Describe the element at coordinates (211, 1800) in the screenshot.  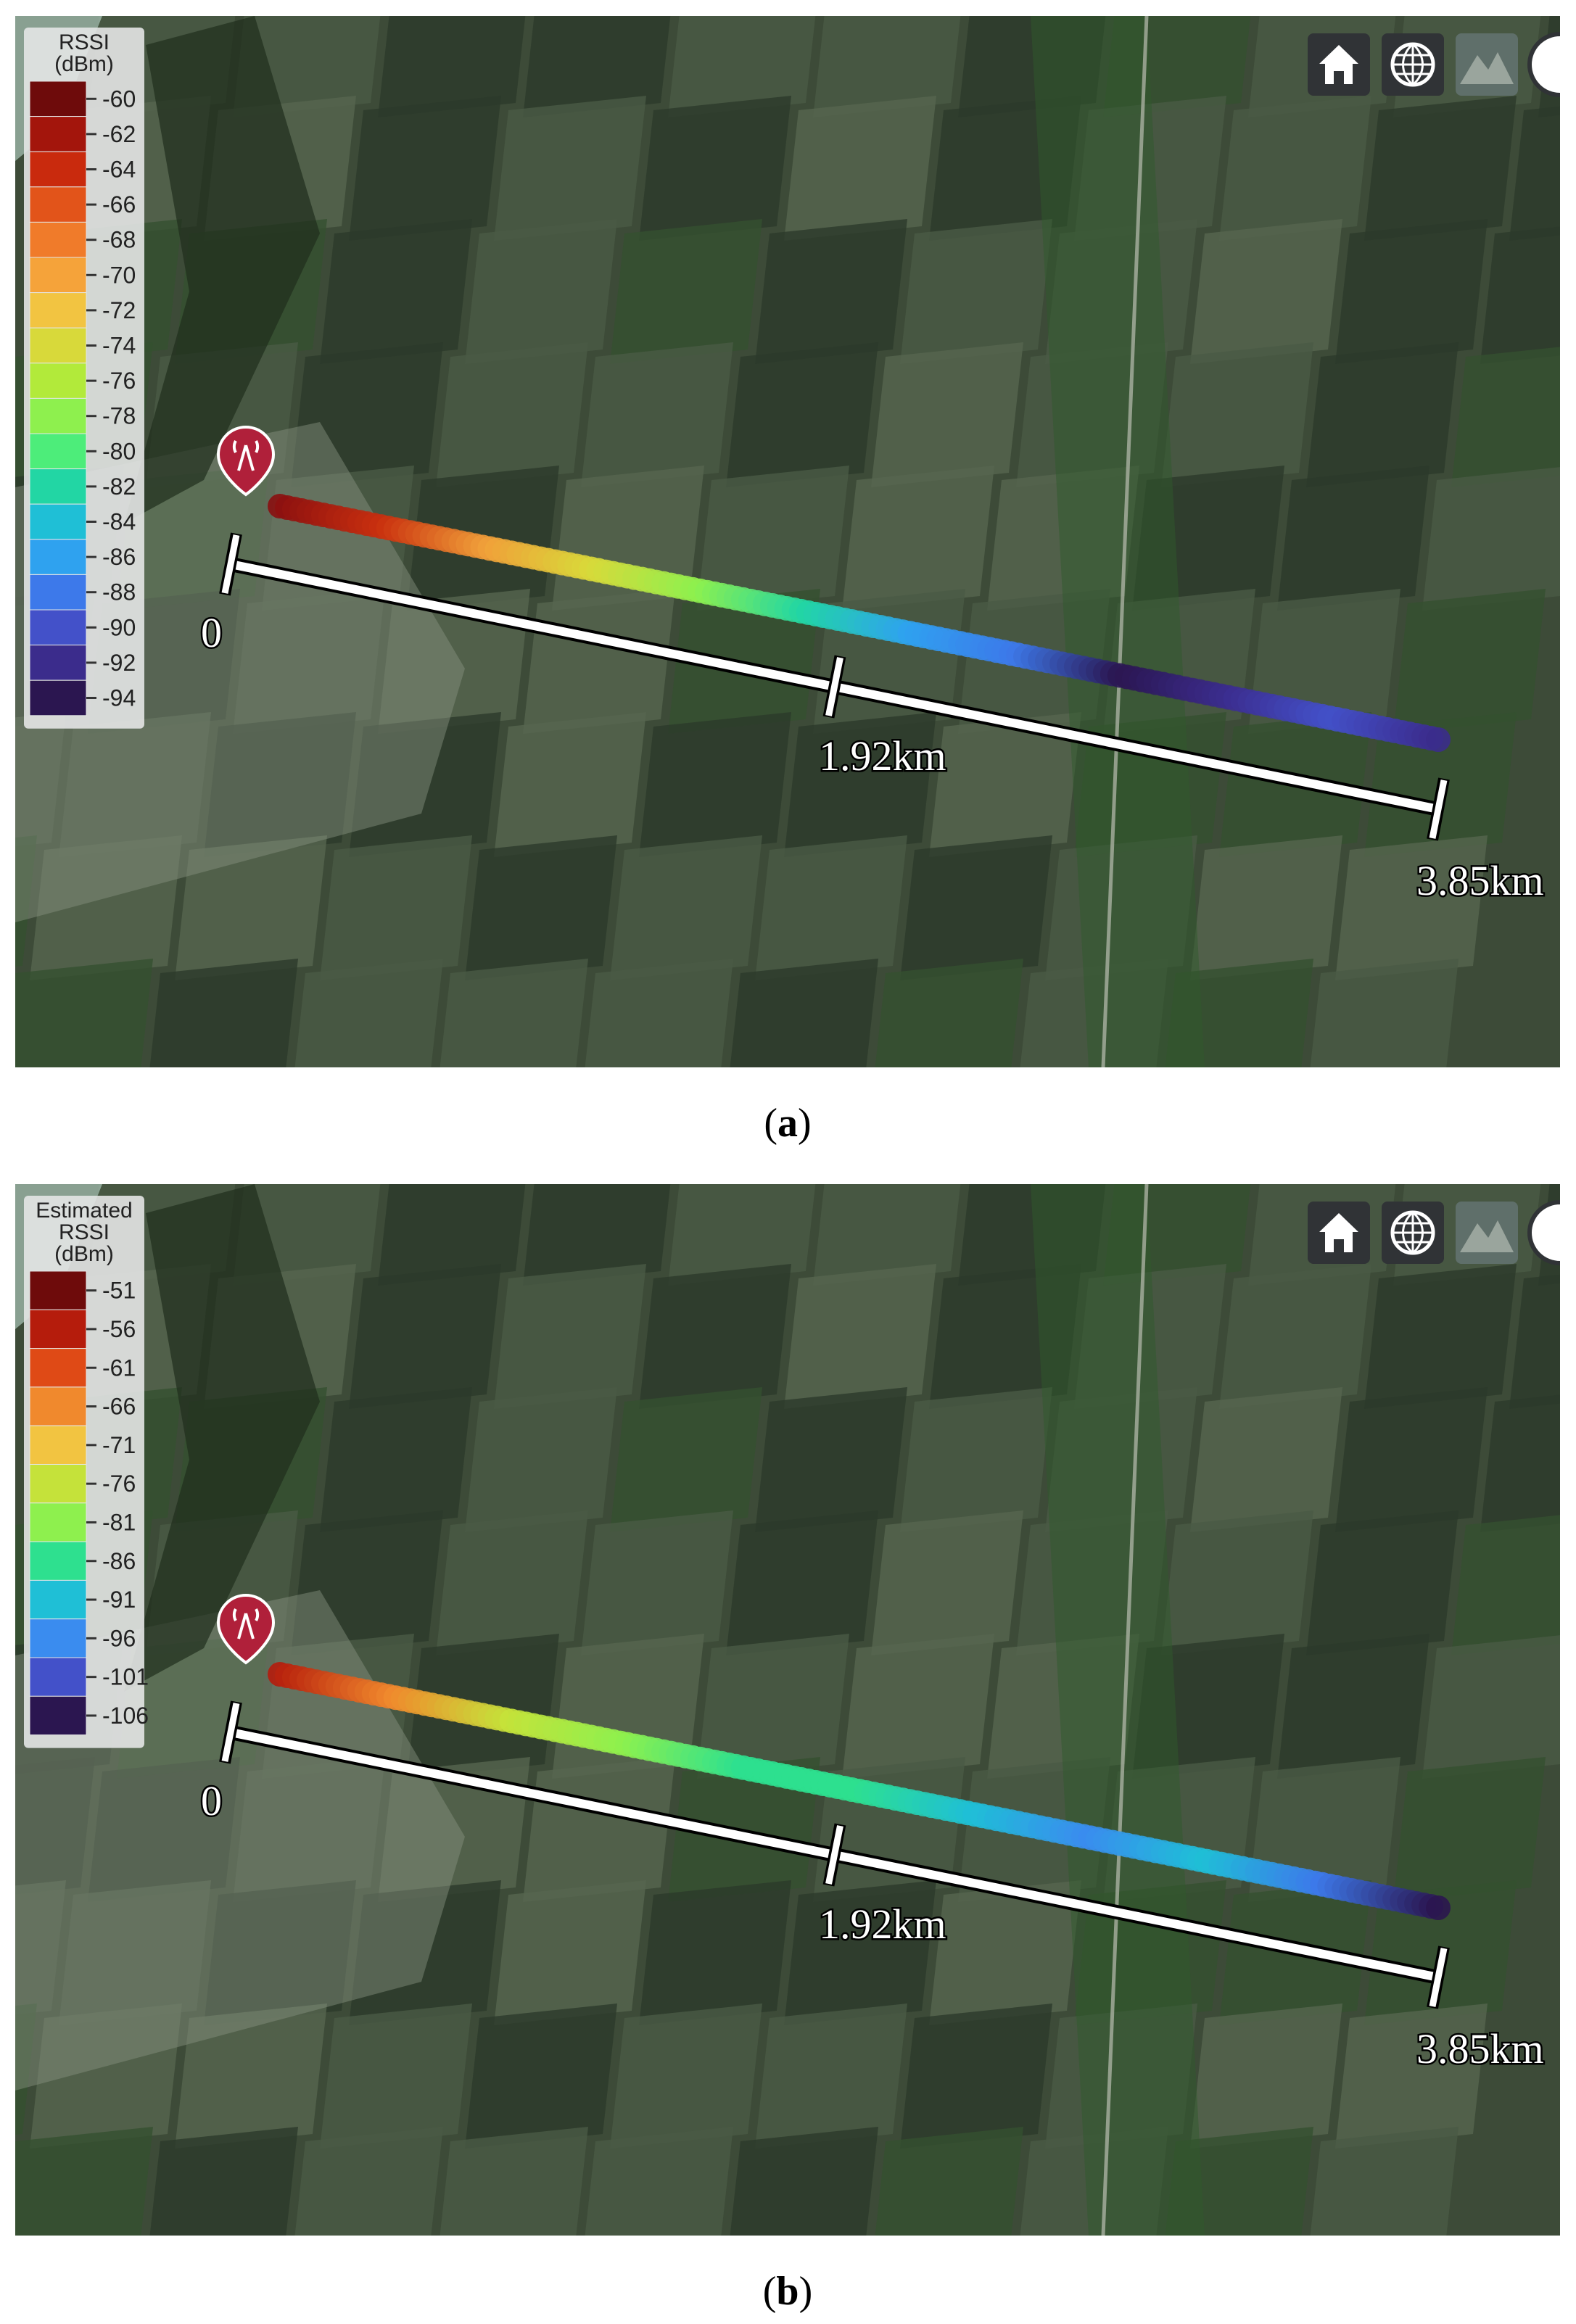
I see `scale-label: 0` at that location.